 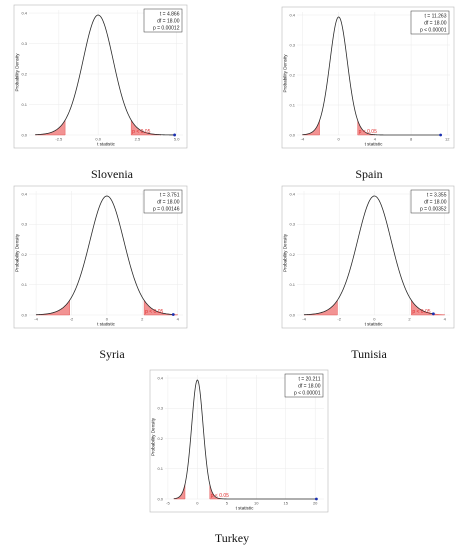 What do you see at coordinates (437, 196) in the screenshot?
I see `stats-line: t = 3.355` at bounding box center [437, 196].